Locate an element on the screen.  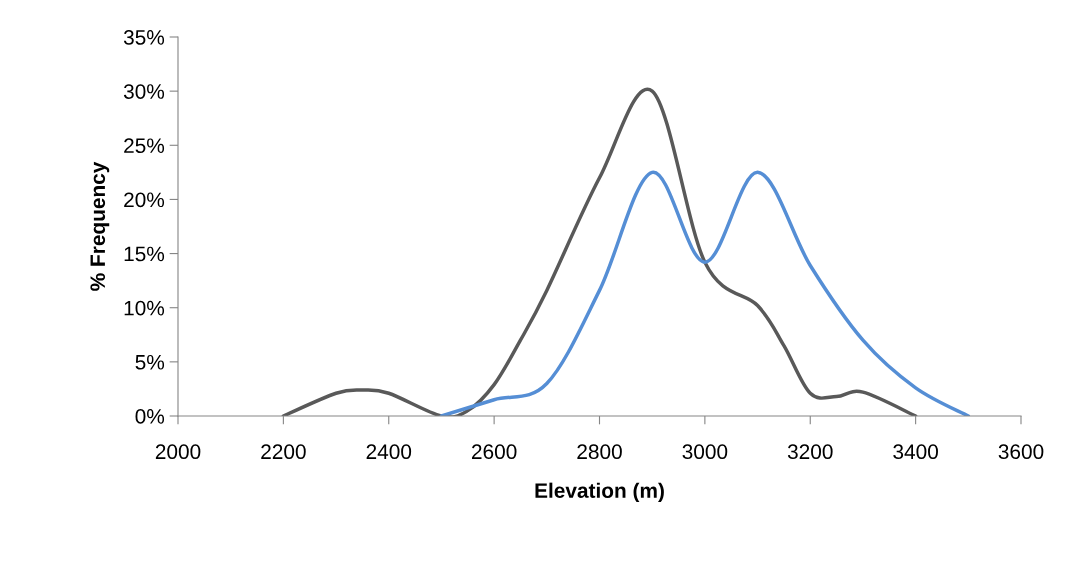
y-tick-label: 5% is located at coordinates (150, 362).